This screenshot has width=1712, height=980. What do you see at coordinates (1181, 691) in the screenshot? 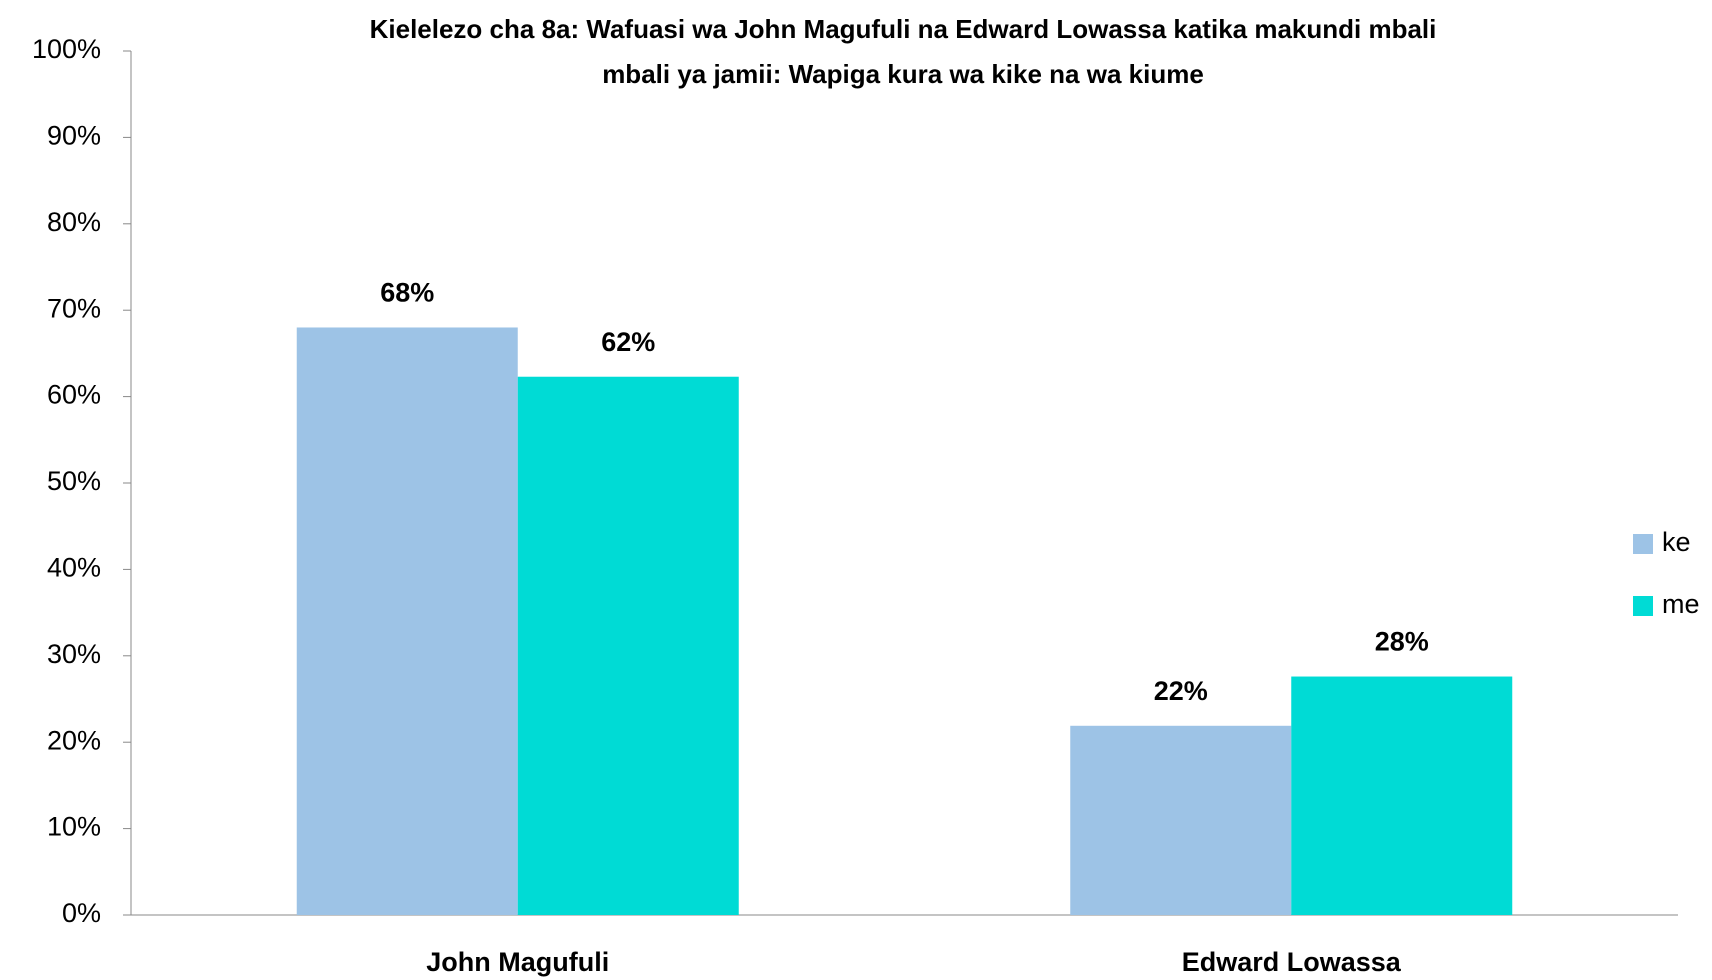
I see `value-label: 22%` at bounding box center [1181, 691].